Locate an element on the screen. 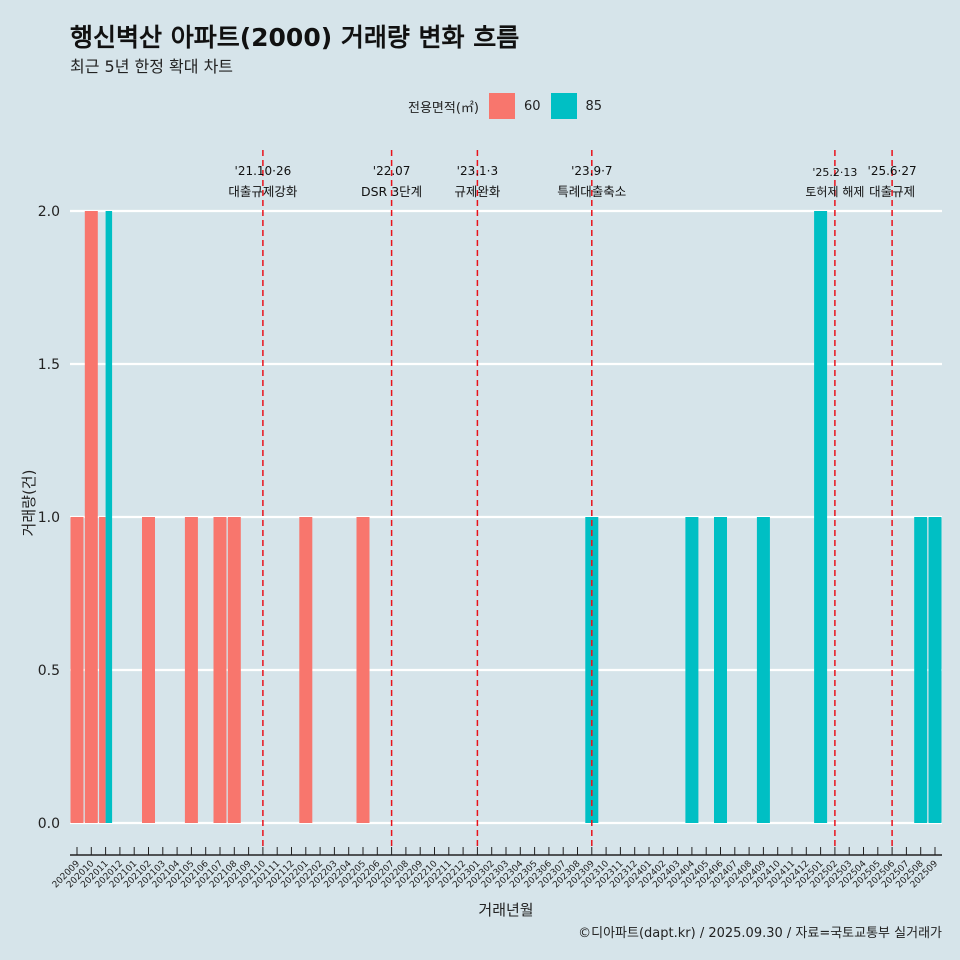 This screenshot has width=960, height=960. event-label: 대출규제 is located at coordinates (892, 191).